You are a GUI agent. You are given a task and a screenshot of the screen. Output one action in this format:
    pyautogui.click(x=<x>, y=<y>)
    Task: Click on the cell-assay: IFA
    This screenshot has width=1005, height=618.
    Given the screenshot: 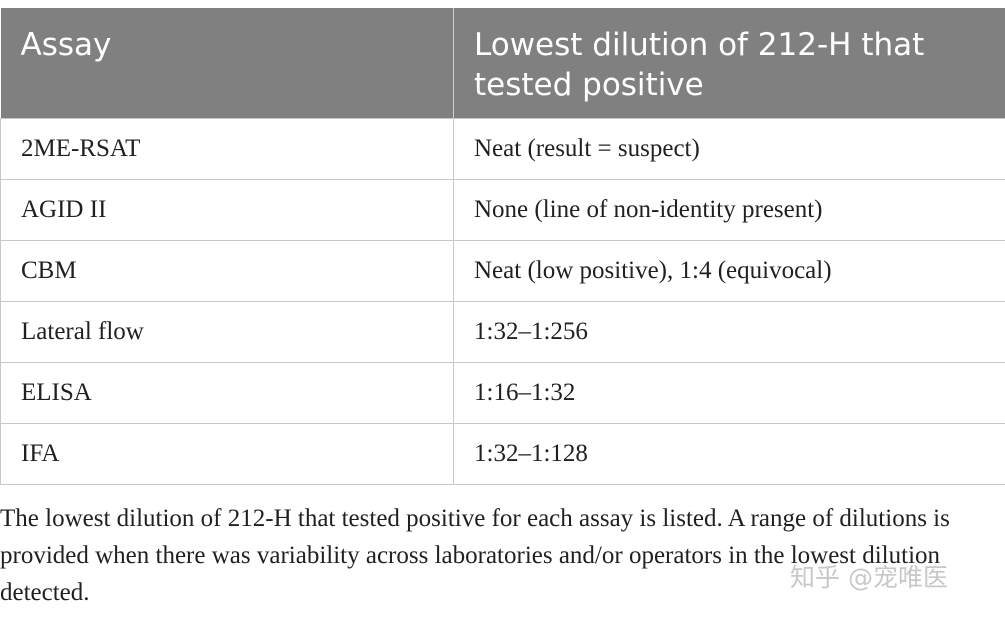 What is the action you would take?
    pyautogui.click(x=227, y=454)
    